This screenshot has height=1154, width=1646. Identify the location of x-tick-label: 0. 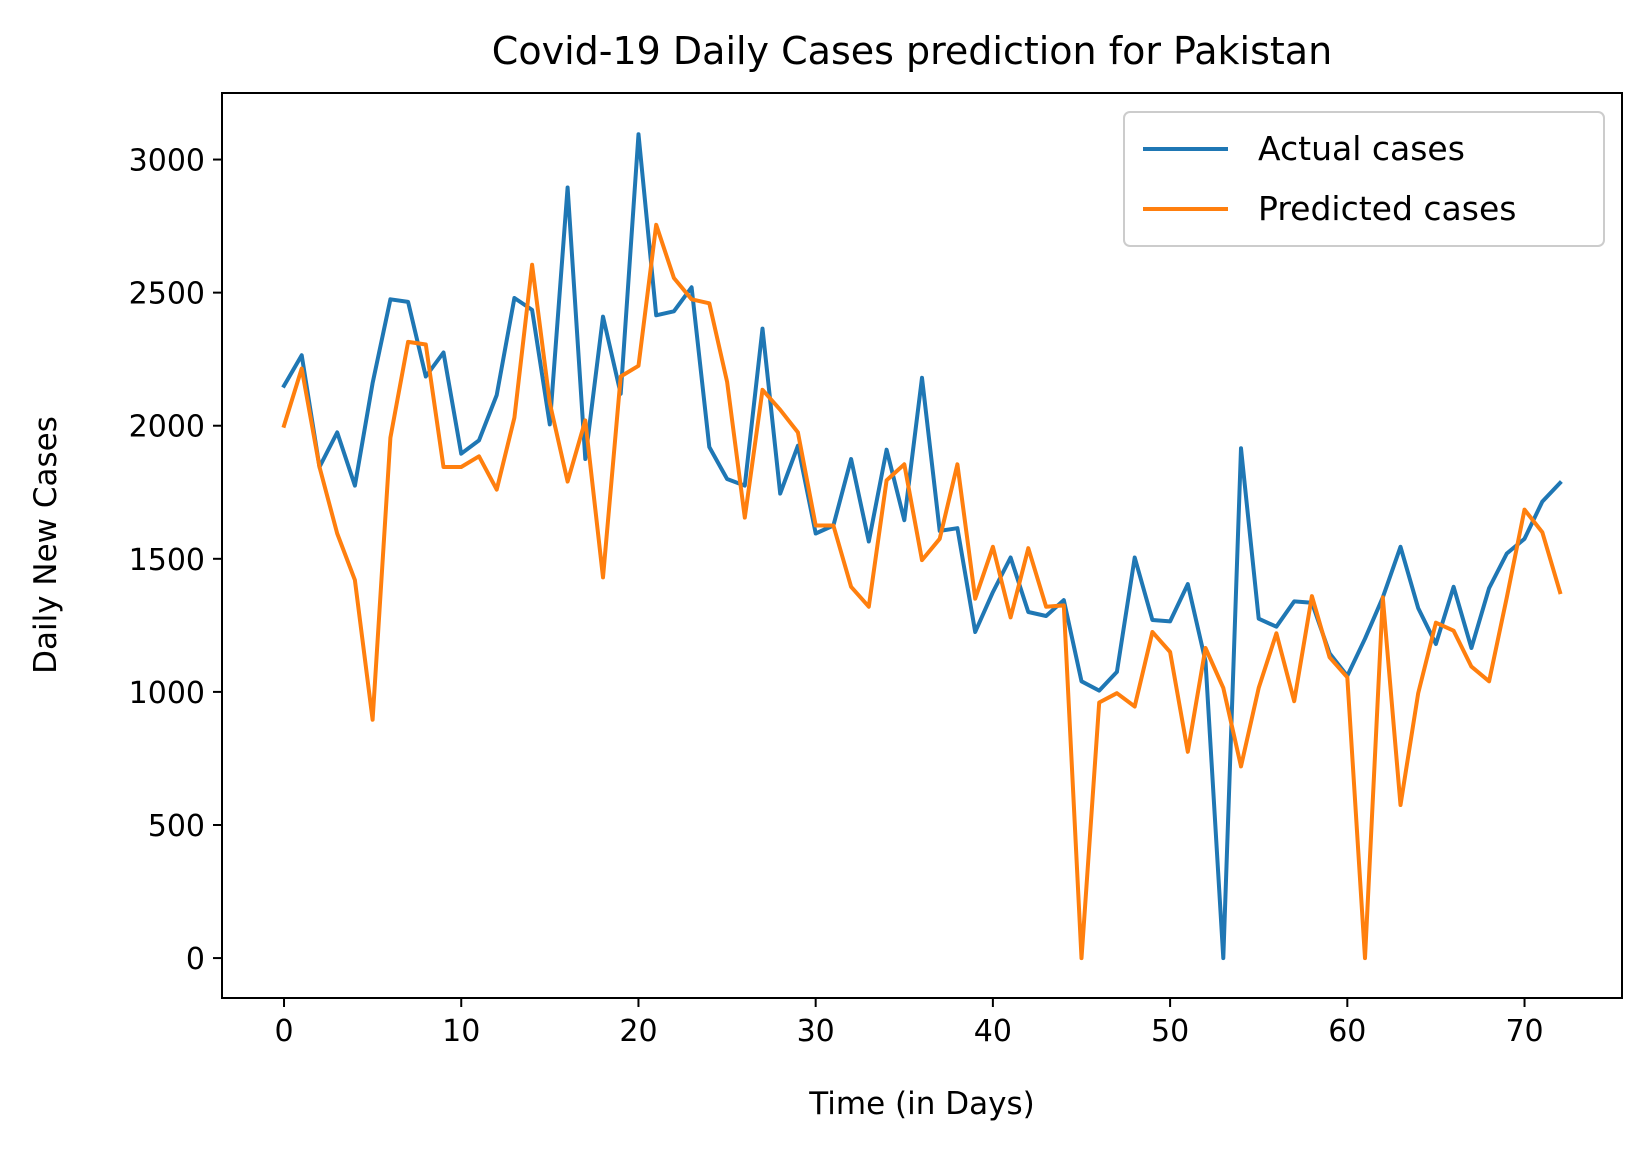
(283, 1031).